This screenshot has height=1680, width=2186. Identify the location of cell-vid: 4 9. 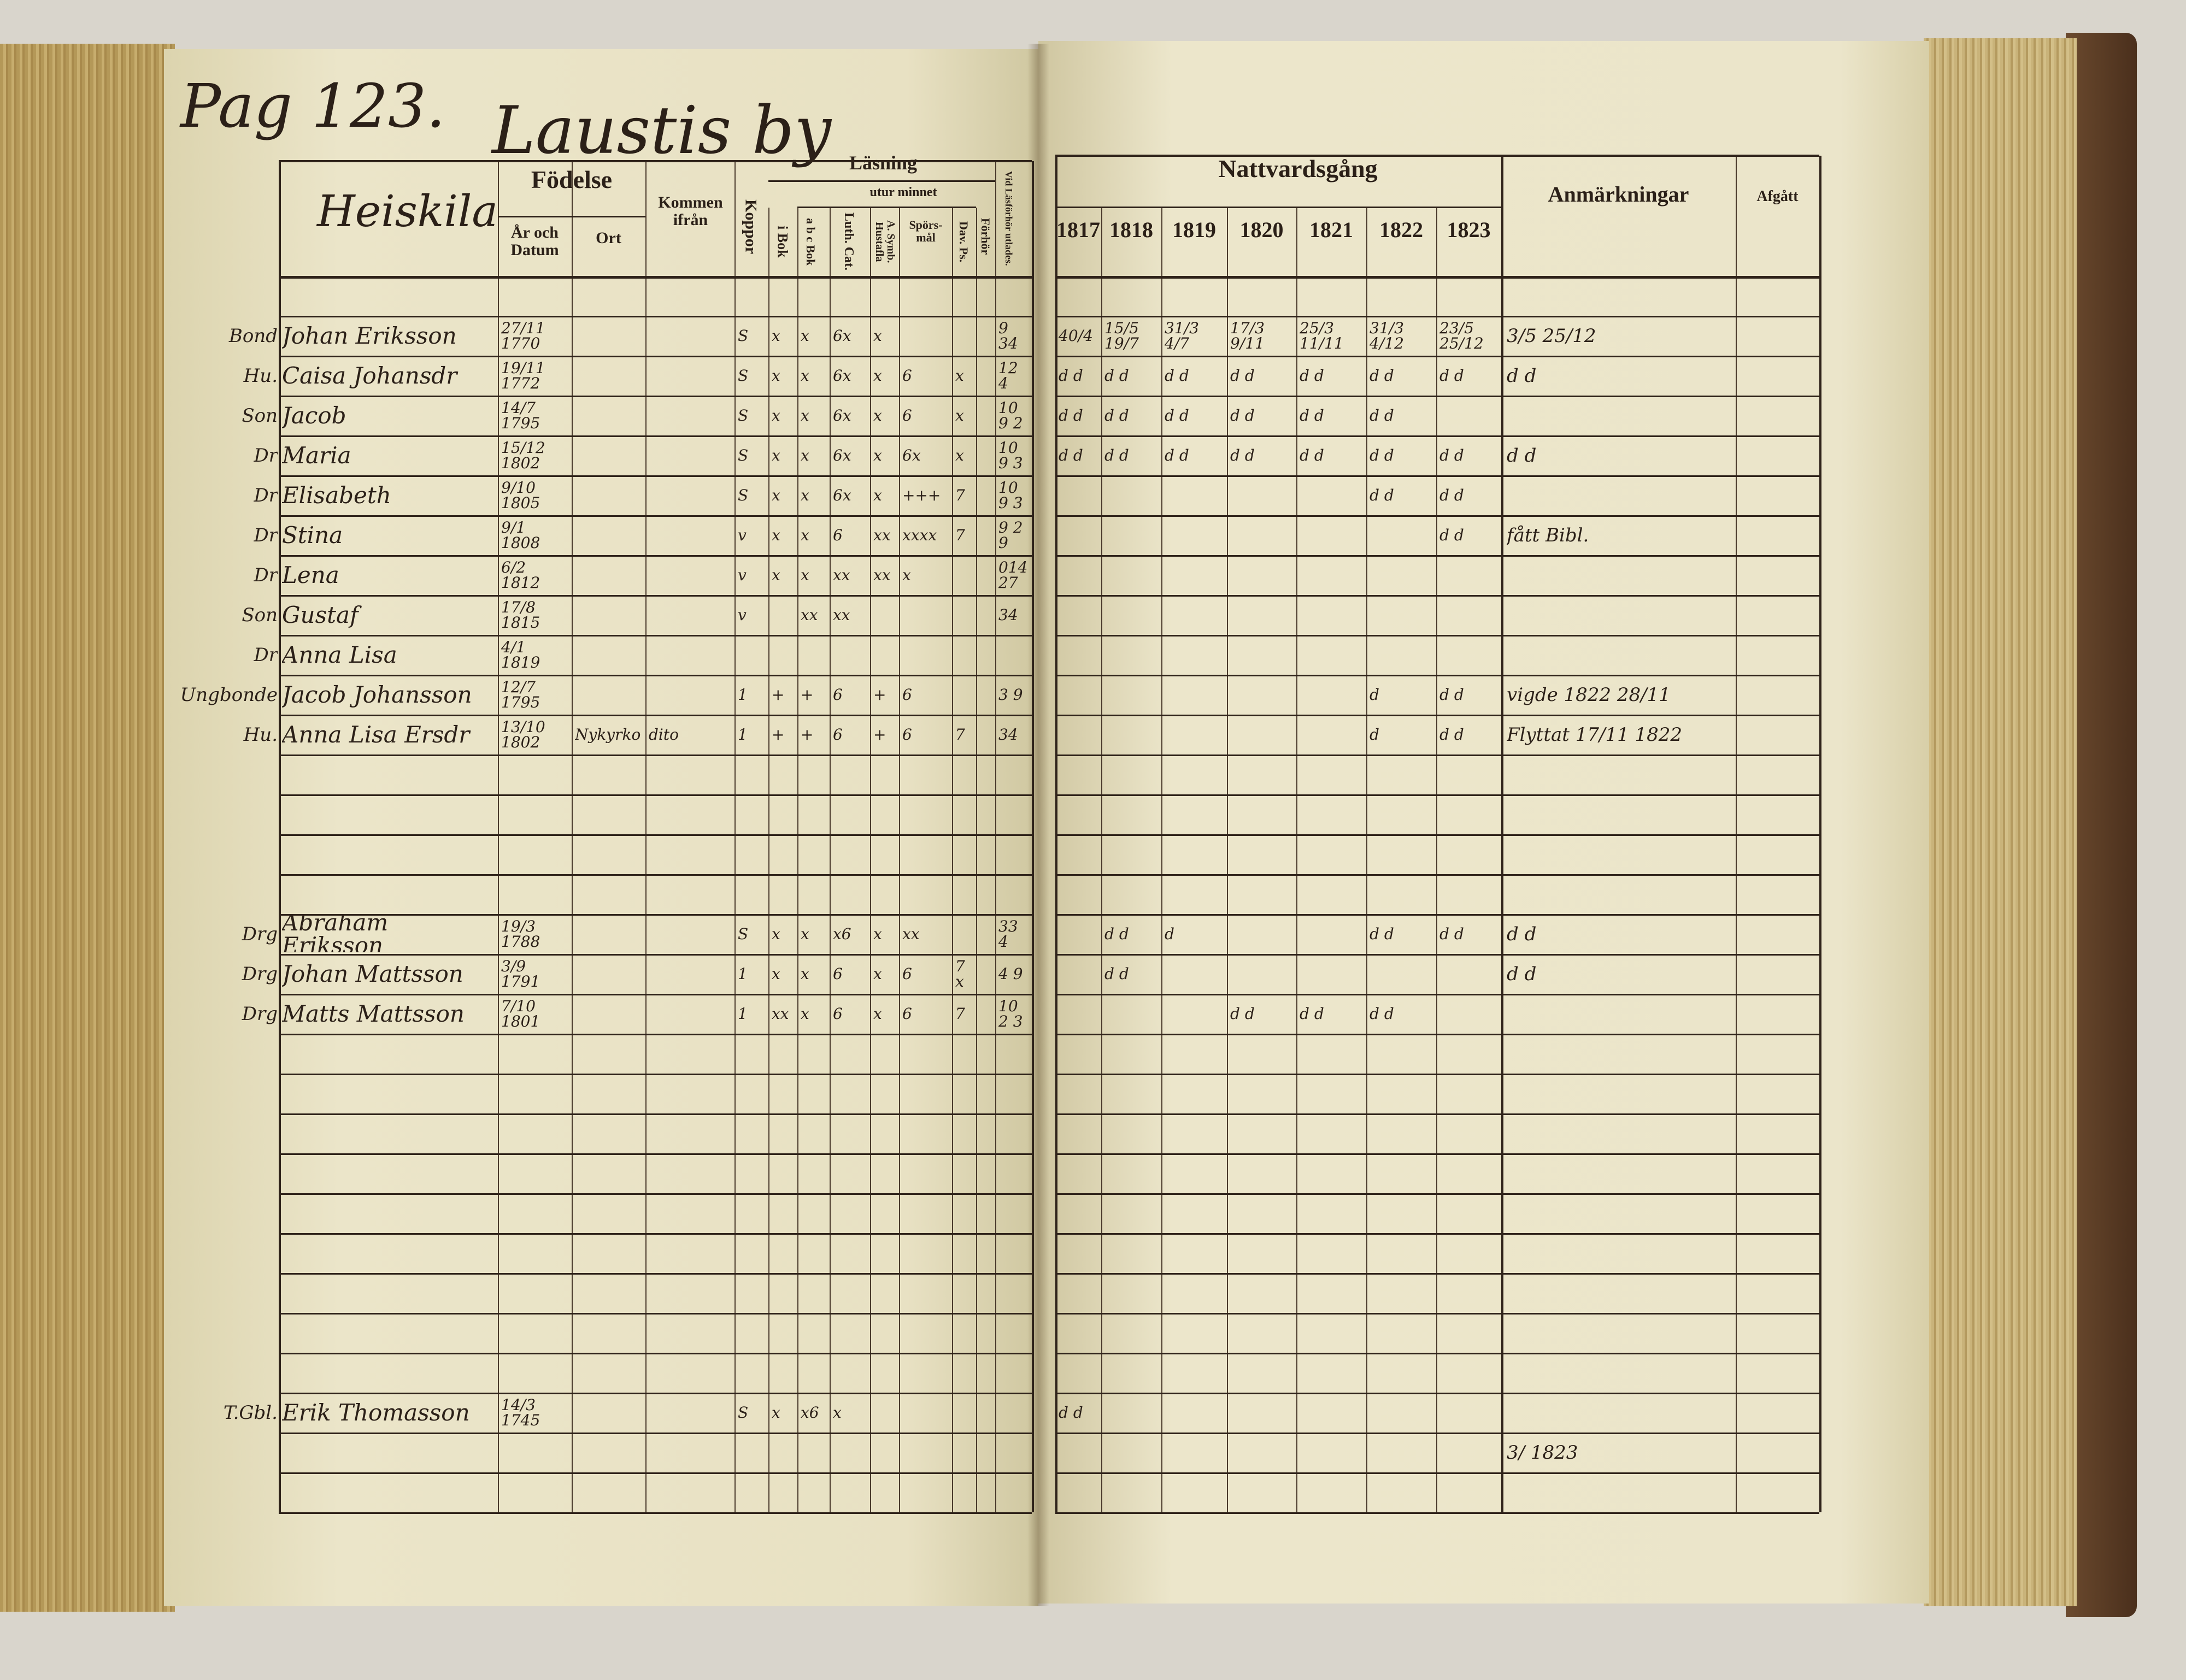
(1010, 973).